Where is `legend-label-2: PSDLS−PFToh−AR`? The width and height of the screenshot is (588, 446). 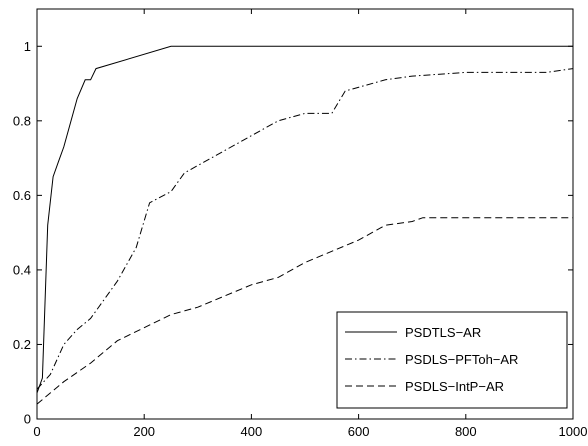 legend-label-2: PSDLS−PFToh−AR is located at coordinates (461, 359).